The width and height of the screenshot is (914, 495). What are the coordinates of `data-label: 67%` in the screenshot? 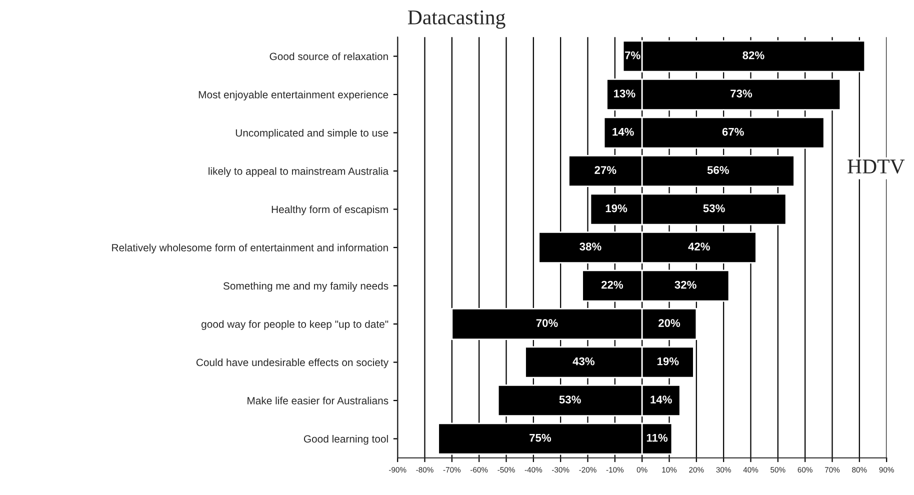 It's located at (733, 132).